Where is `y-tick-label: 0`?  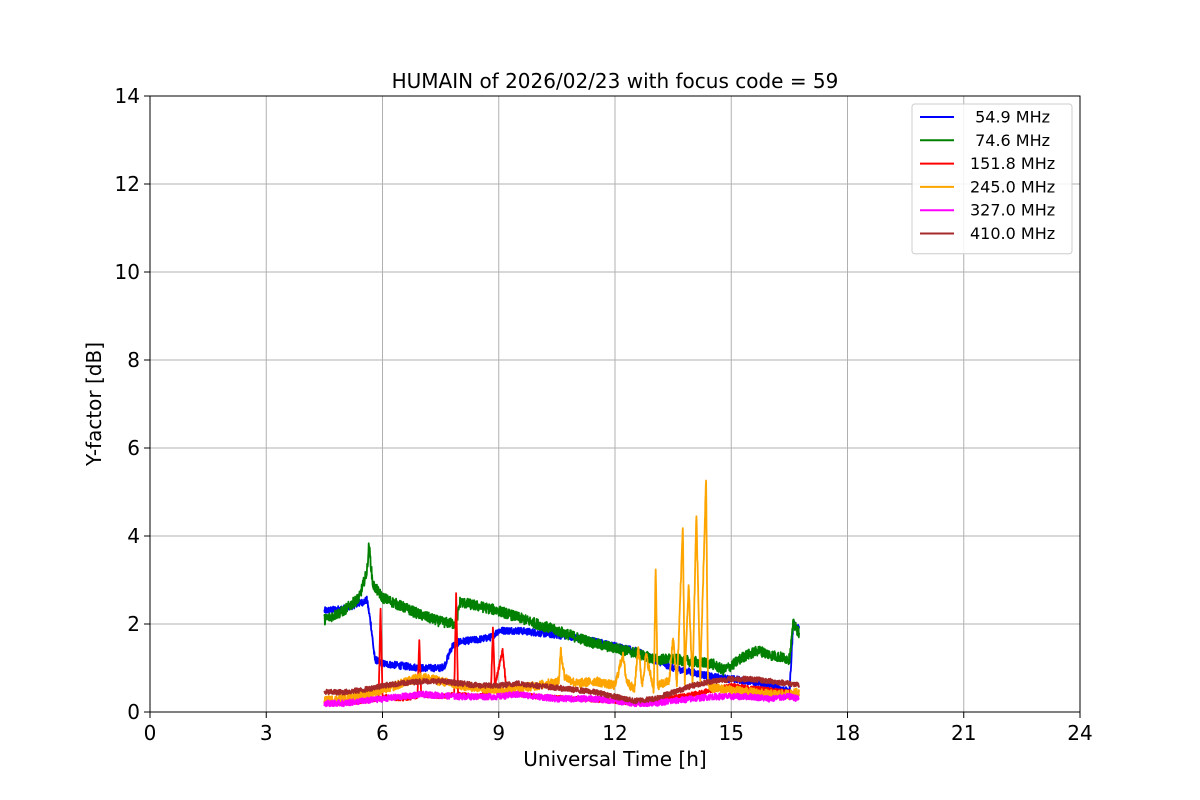
y-tick-label: 0 is located at coordinates (133, 712).